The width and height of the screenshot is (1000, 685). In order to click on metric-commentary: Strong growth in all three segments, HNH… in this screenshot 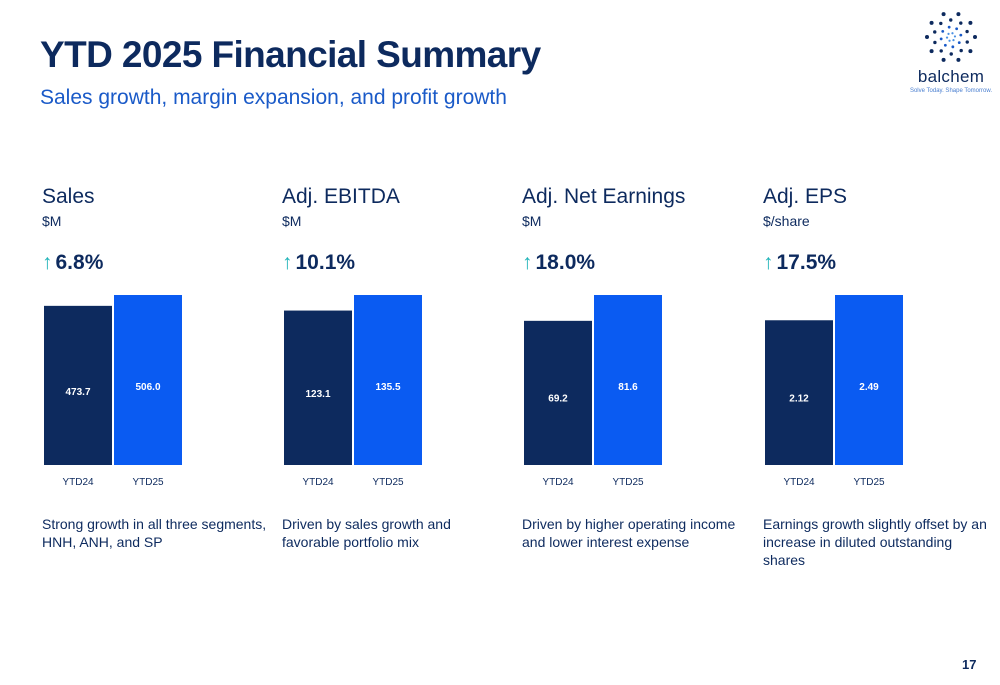, I will do `click(154, 533)`.